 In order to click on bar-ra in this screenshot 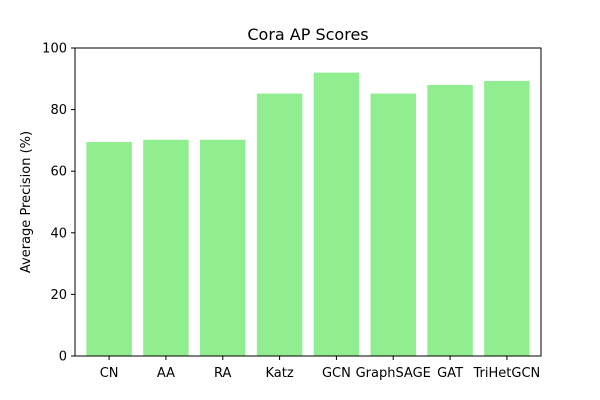, I will do `click(223, 247)`.